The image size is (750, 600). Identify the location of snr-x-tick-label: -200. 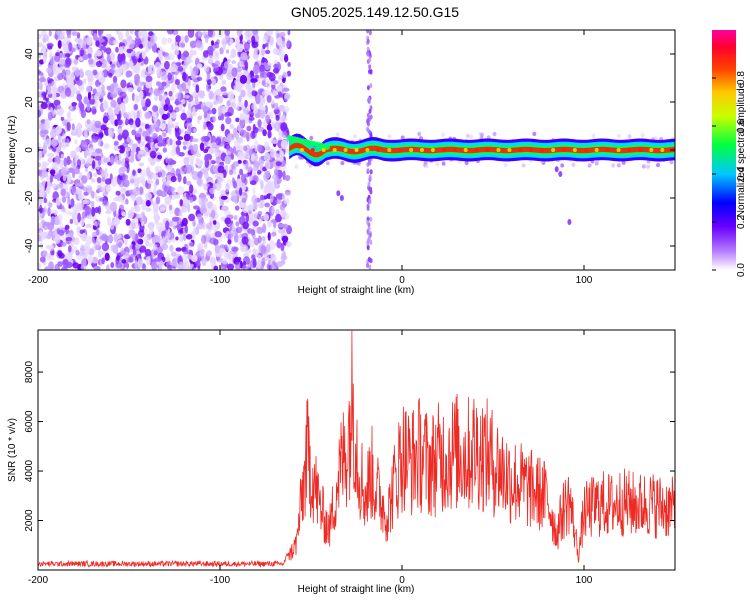
(38, 580).